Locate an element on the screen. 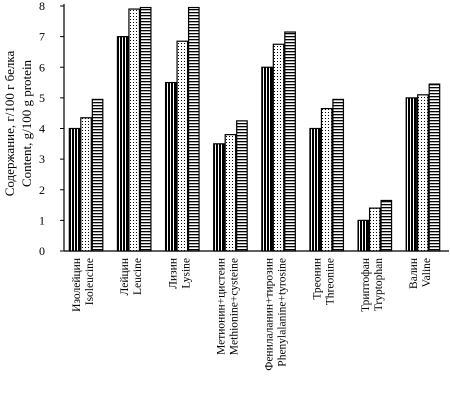  category-label: Valine is located at coordinates (427, 272).